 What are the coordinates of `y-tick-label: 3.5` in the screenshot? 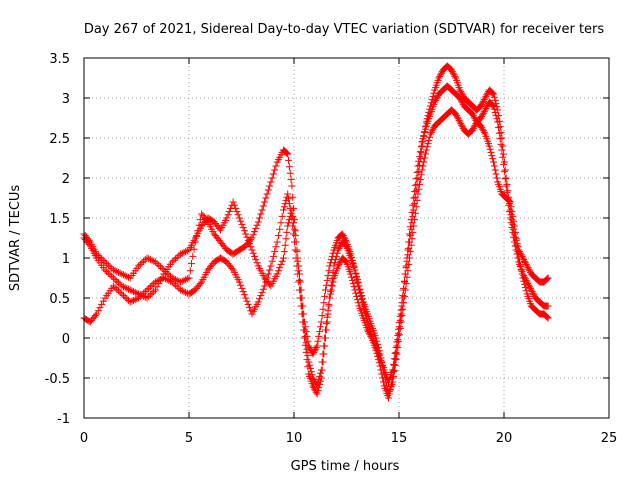 It's located at (59, 59).